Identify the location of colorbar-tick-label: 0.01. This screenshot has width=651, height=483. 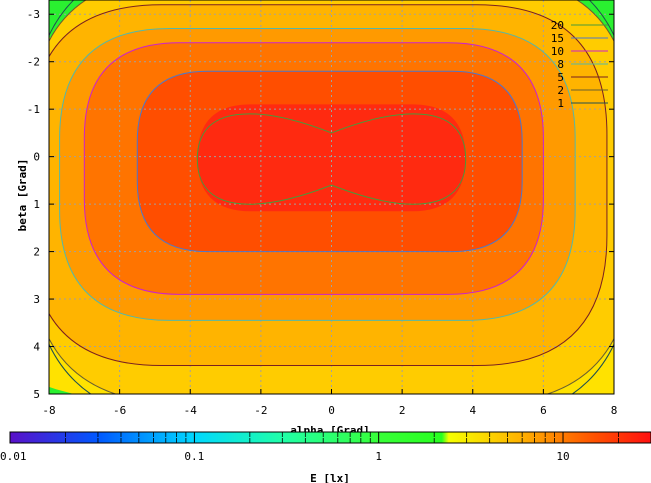
(13, 456).